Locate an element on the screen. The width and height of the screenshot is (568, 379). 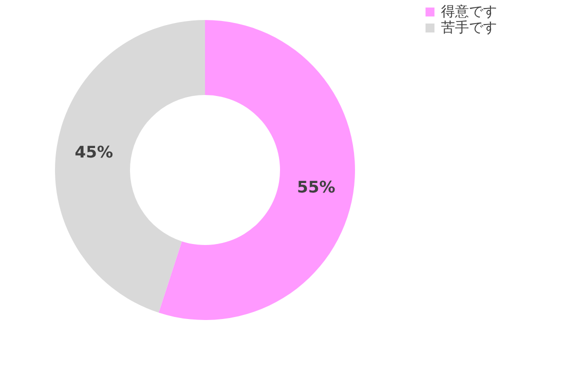
legend-label: 得意です is located at coordinates (469, 12).